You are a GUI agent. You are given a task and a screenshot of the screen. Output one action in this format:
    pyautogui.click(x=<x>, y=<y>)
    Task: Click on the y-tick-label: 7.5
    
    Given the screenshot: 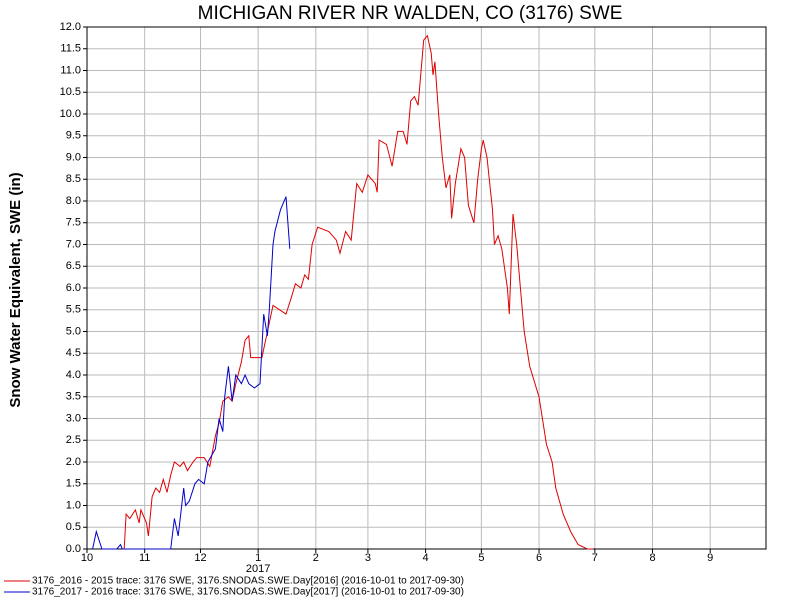 What is the action you would take?
    pyautogui.click(x=73, y=223)
    